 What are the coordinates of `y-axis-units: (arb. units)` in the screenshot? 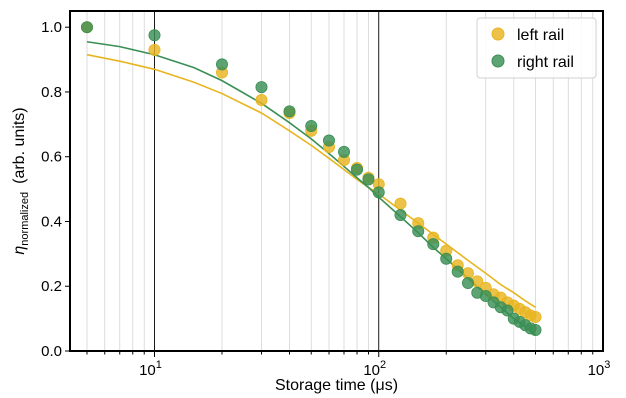 It's located at (19, 145).